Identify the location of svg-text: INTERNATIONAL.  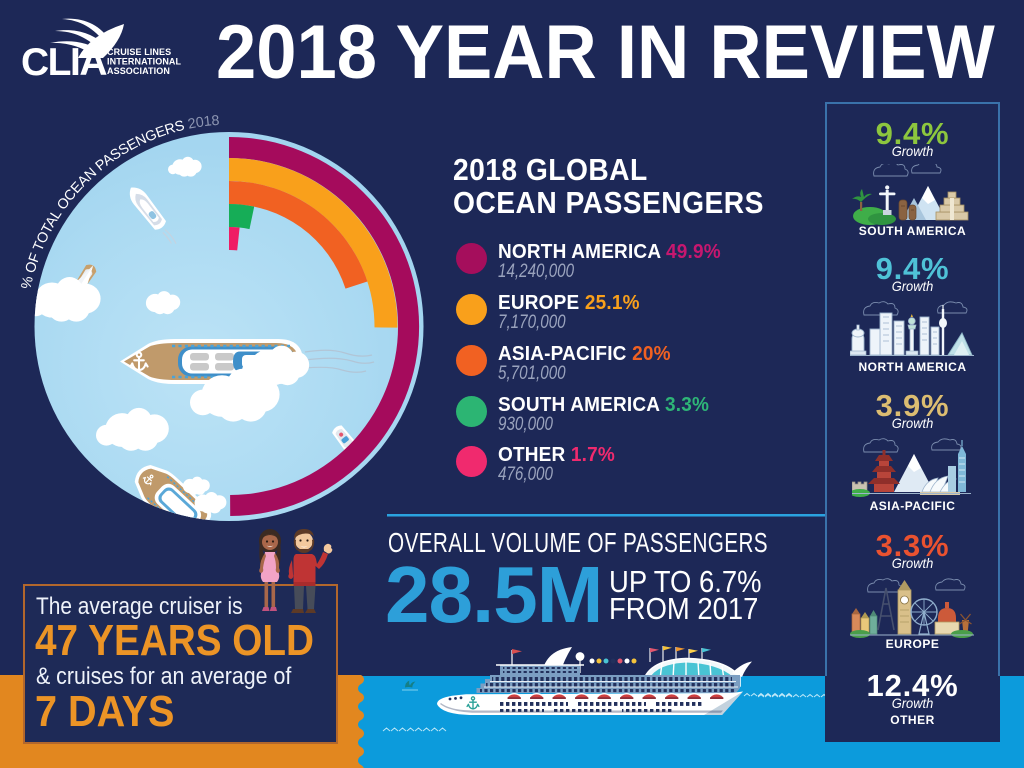
(144, 62).